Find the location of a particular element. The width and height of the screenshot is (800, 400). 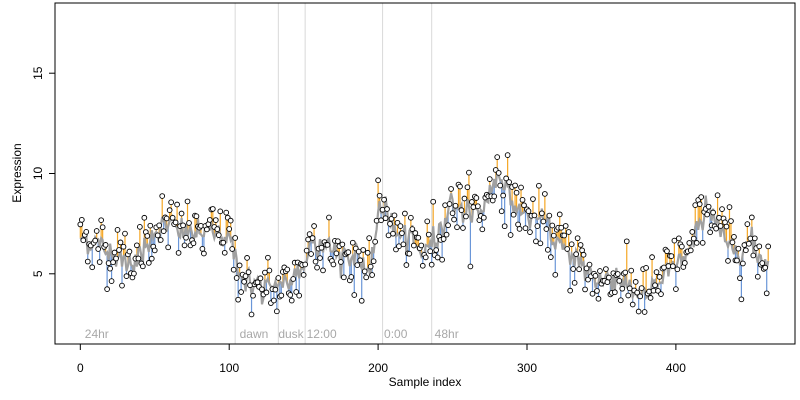

annotation-label: dawn is located at coordinates (254, 334).